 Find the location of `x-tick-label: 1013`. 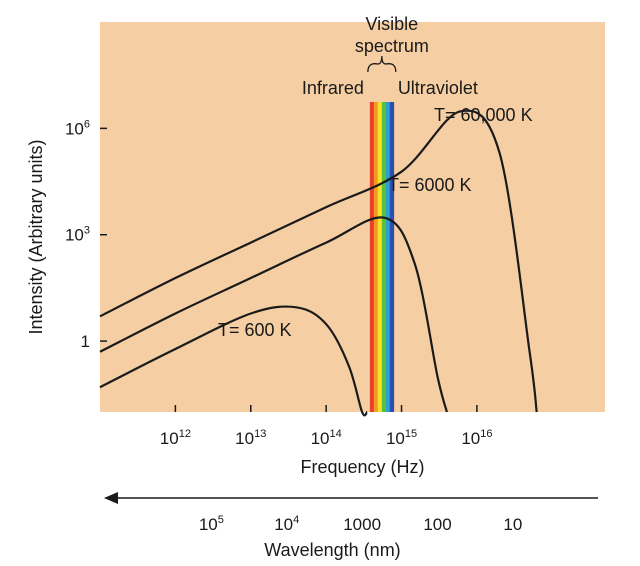

x-tick-label: 1013 is located at coordinates (250, 438).